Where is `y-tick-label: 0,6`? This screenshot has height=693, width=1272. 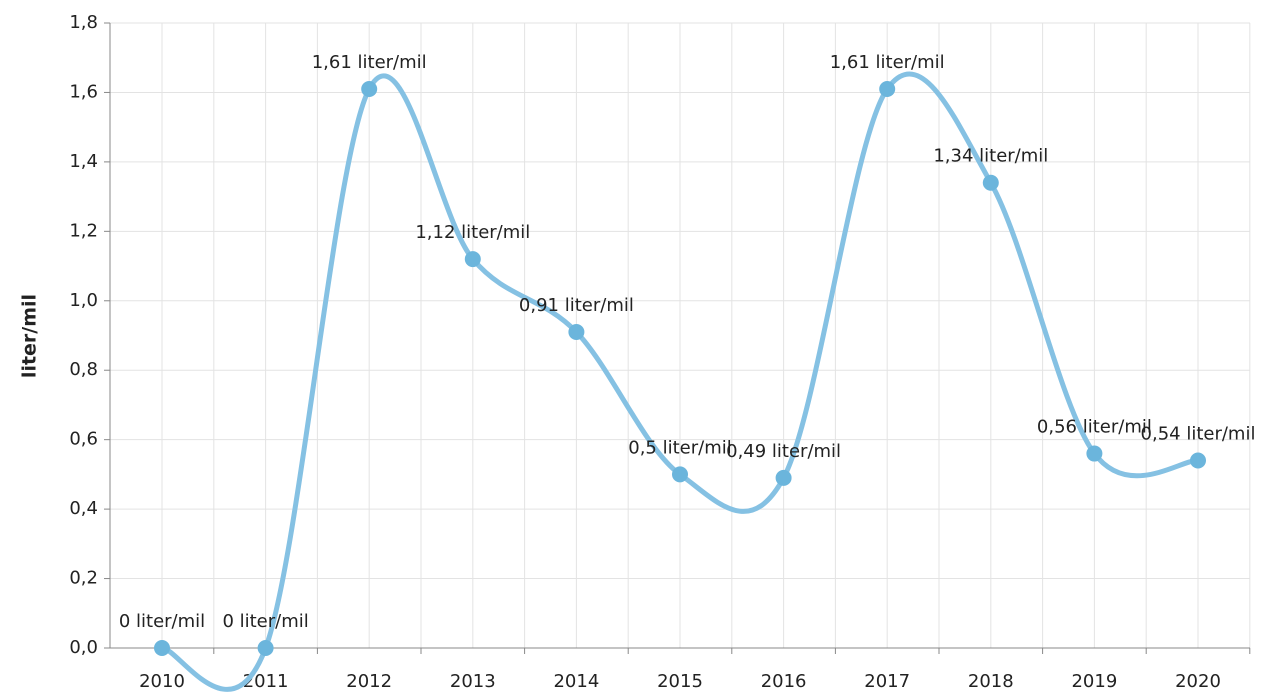 y-tick-label: 0,6 is located at coordinates (83, 439).